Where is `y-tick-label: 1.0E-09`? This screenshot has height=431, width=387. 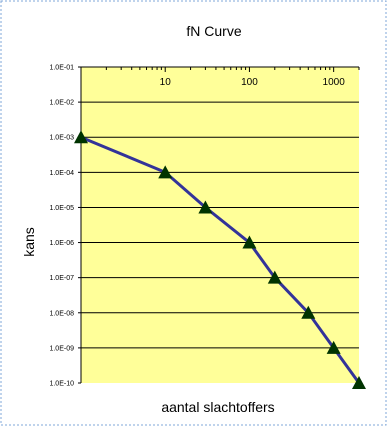
y-tick-label: 1.0E-09 is located at coordinates (61, 348).